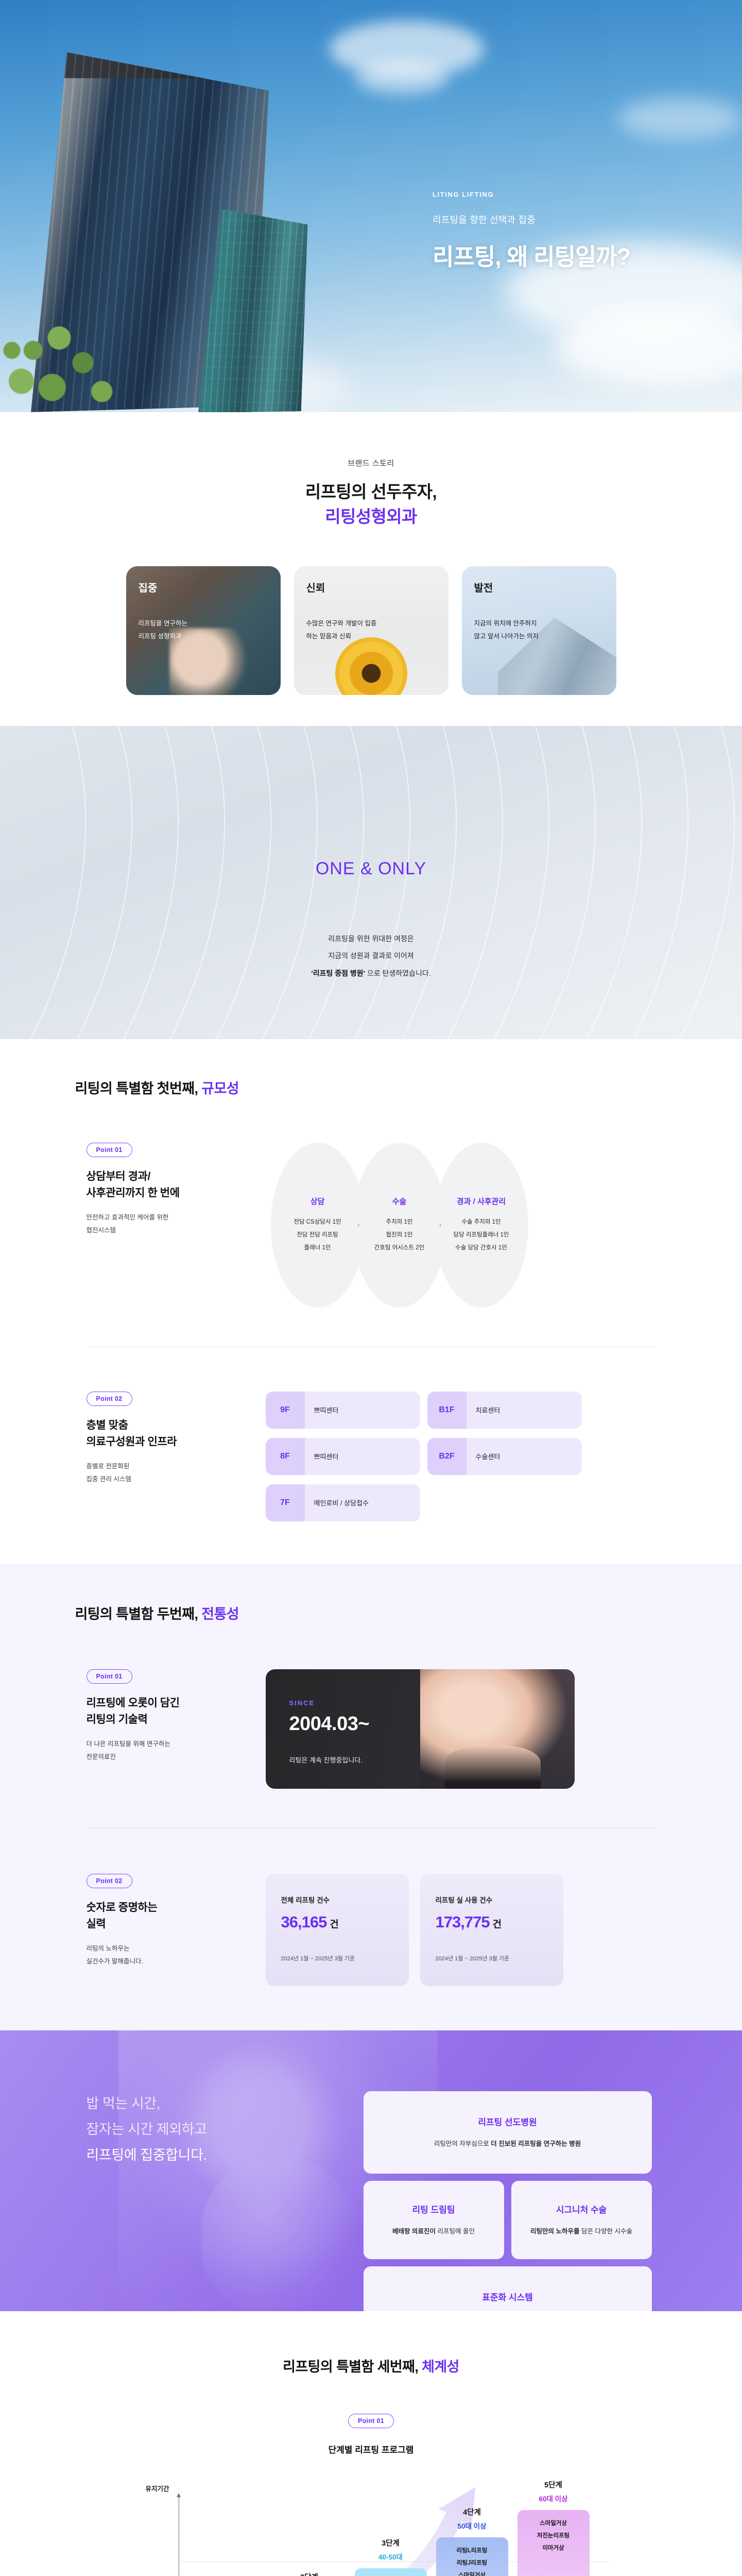 Image resolution: width=742 pixels, height=2576 pixels. I want to click on floor-row: B2F 수술센터, so click(504, 1456).